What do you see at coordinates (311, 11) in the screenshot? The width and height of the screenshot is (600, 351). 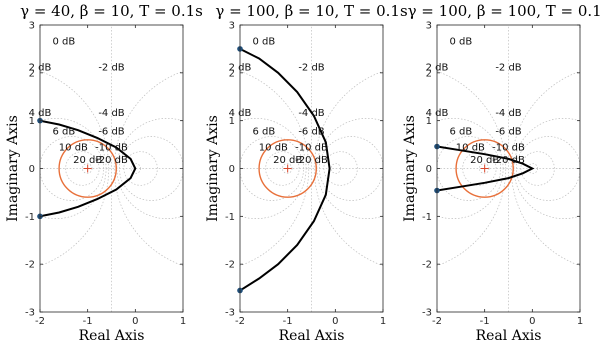 I see `chart-title: γ = 100, β = 10, T = 0.1s` at bounding box center [311, 11].